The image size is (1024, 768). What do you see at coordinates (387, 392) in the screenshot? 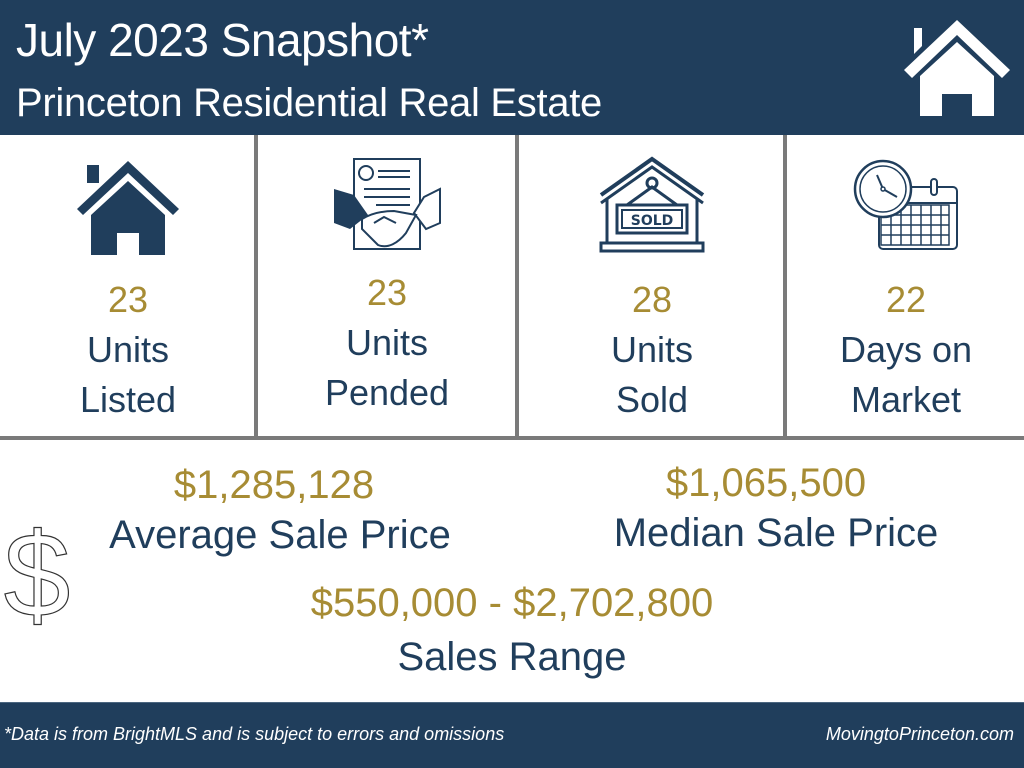
I see `stat-label-line2: Pended` at bounding box center [387, 392].